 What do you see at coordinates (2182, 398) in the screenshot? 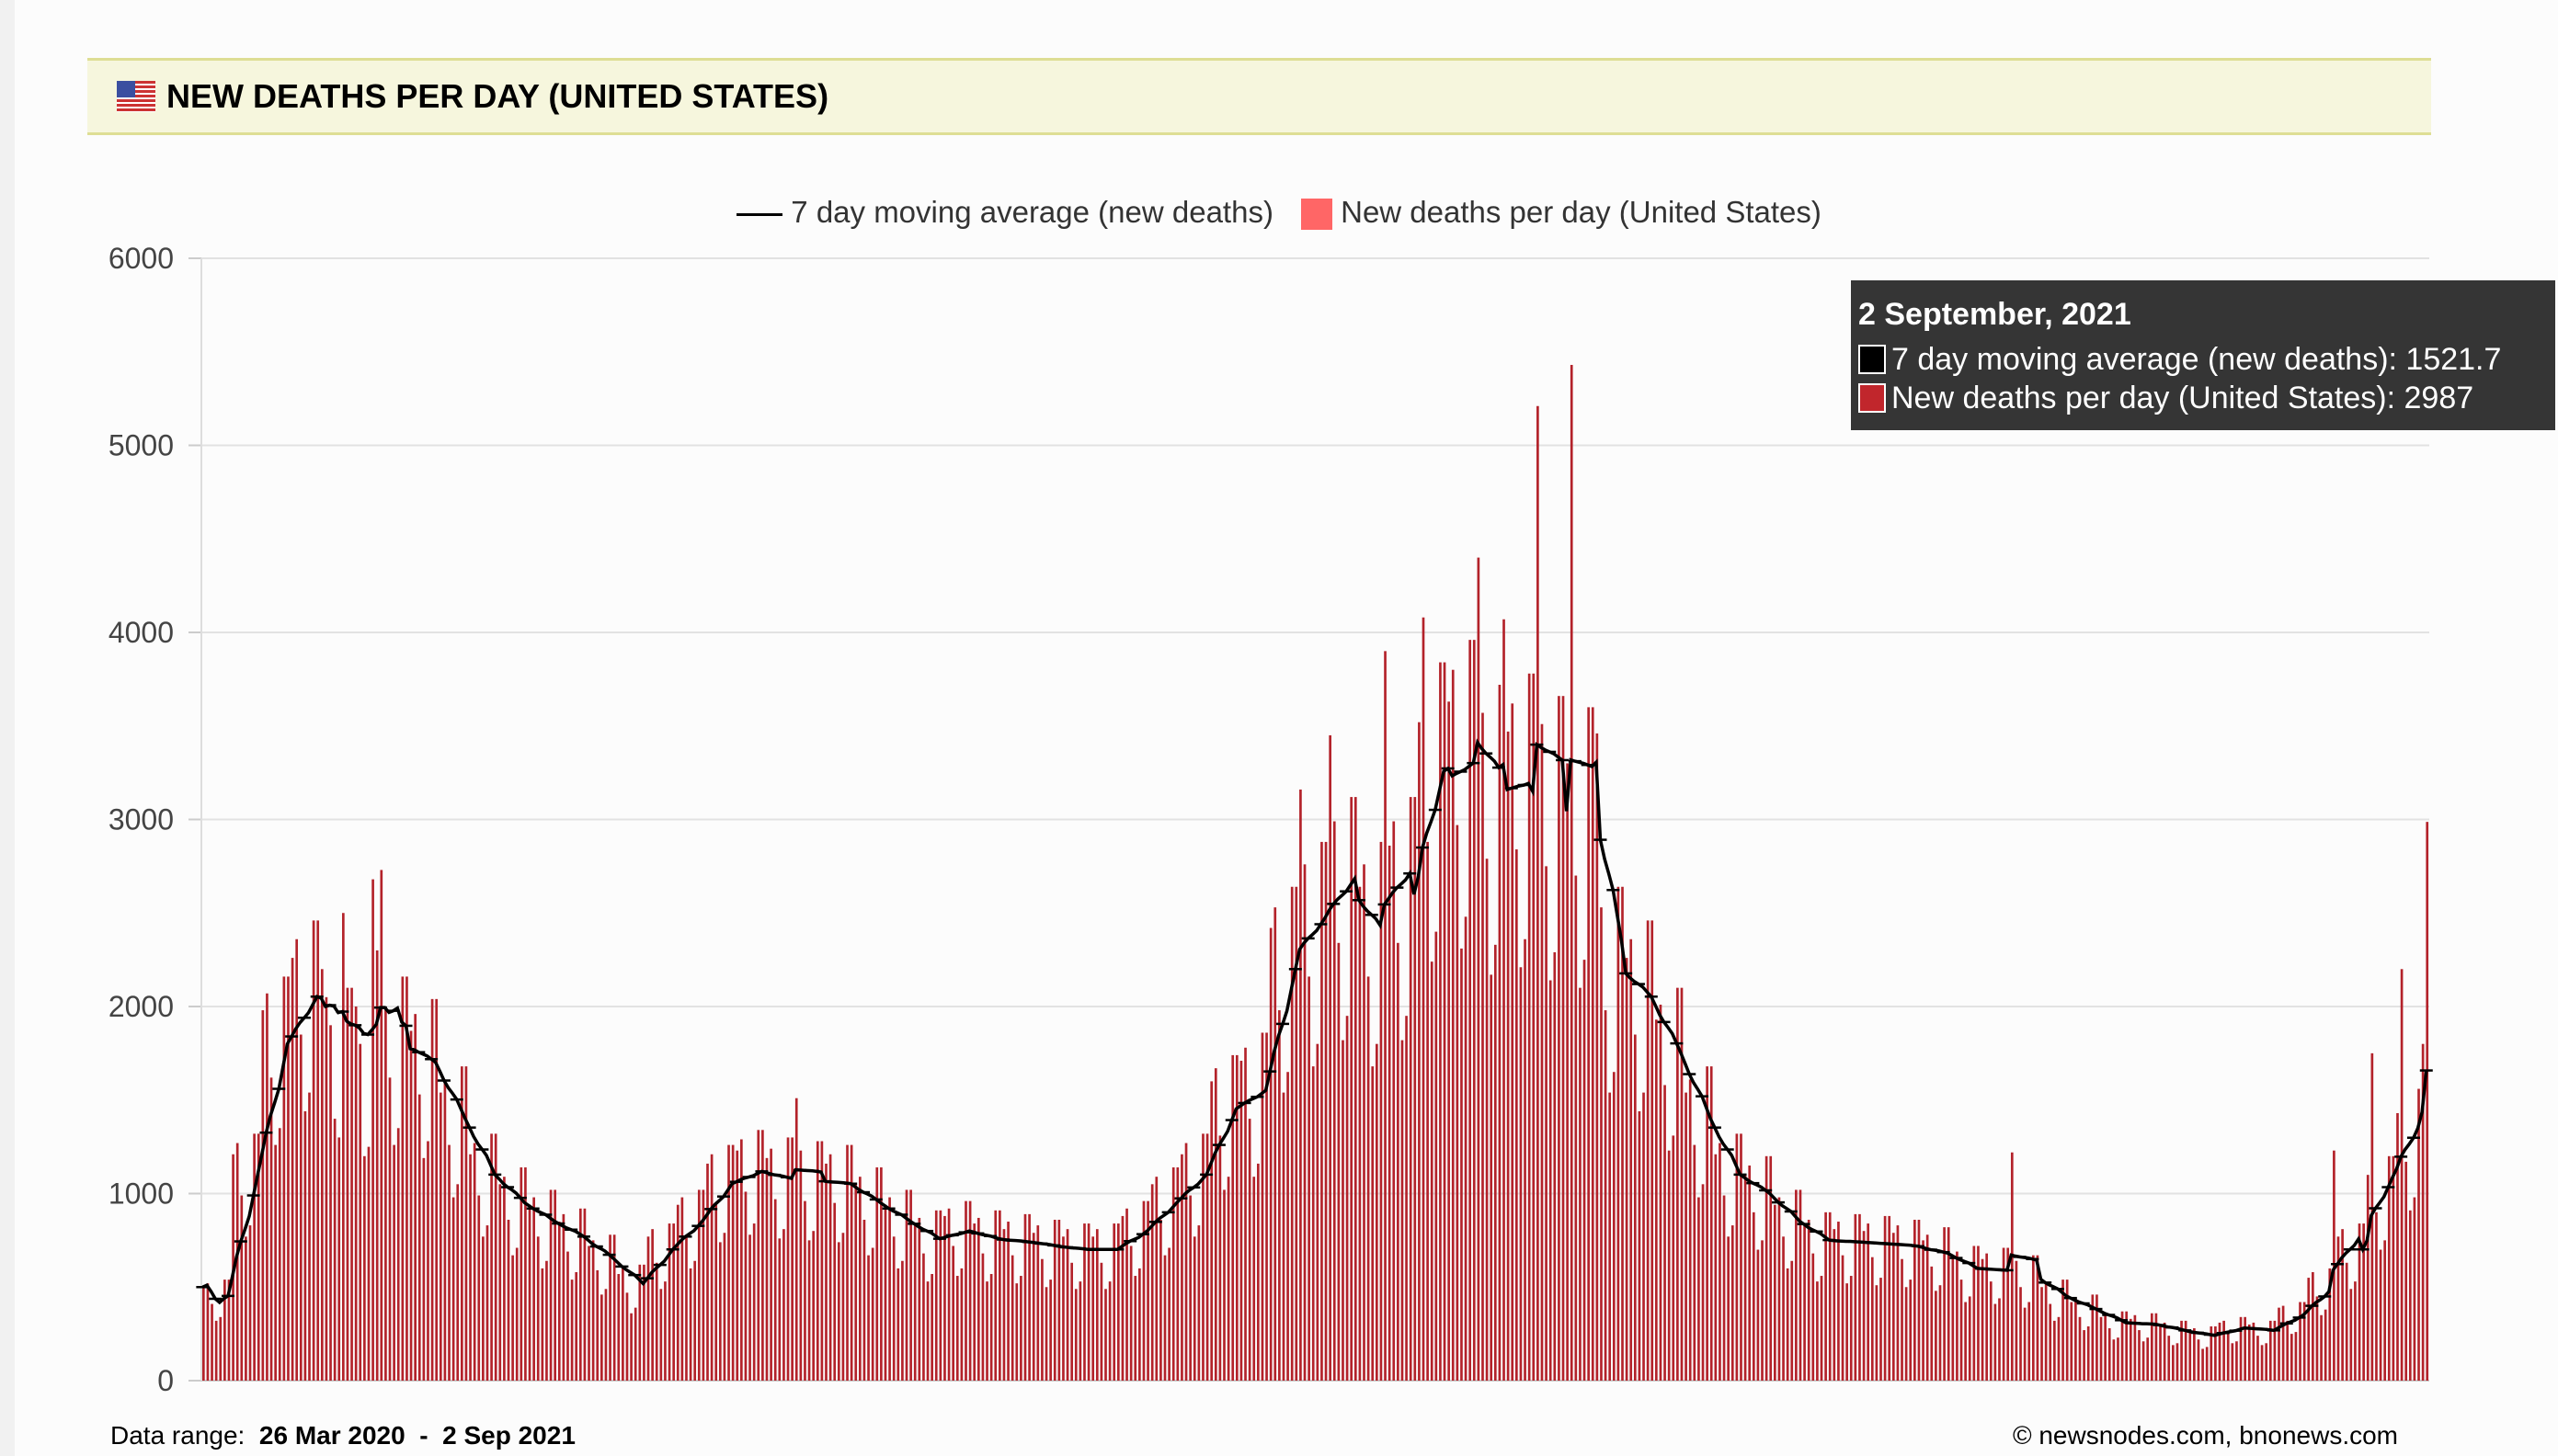
I see `tooltip-daily-text: New deaths per day (United States): 2987` at bounding box center [2182, 398].